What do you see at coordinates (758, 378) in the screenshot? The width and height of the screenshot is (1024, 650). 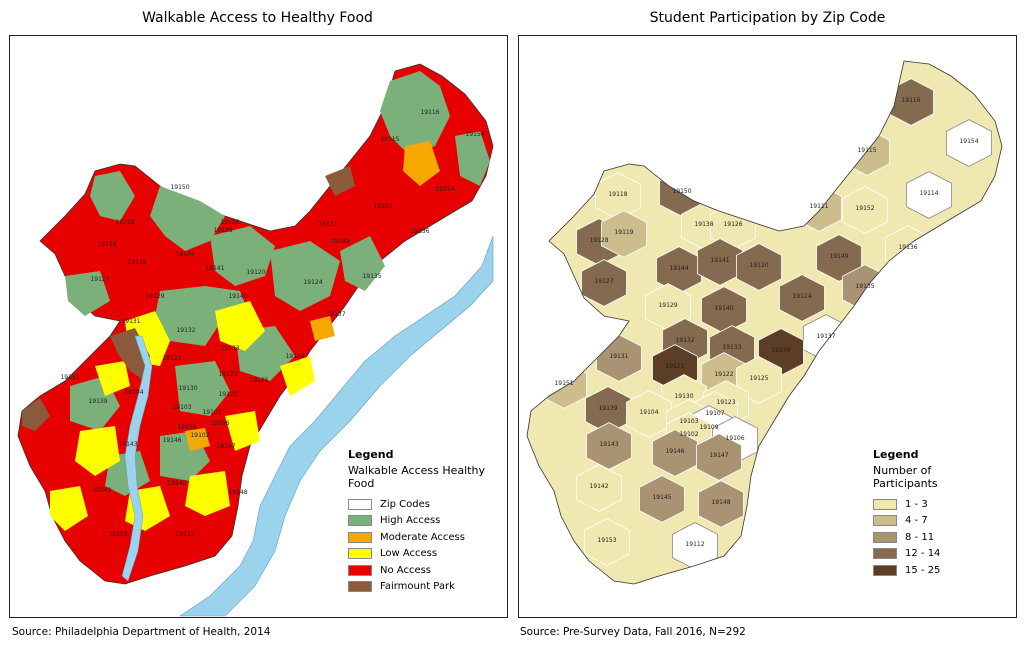 I see `right-zip-label: 19125` at bounding box center [758, 378].